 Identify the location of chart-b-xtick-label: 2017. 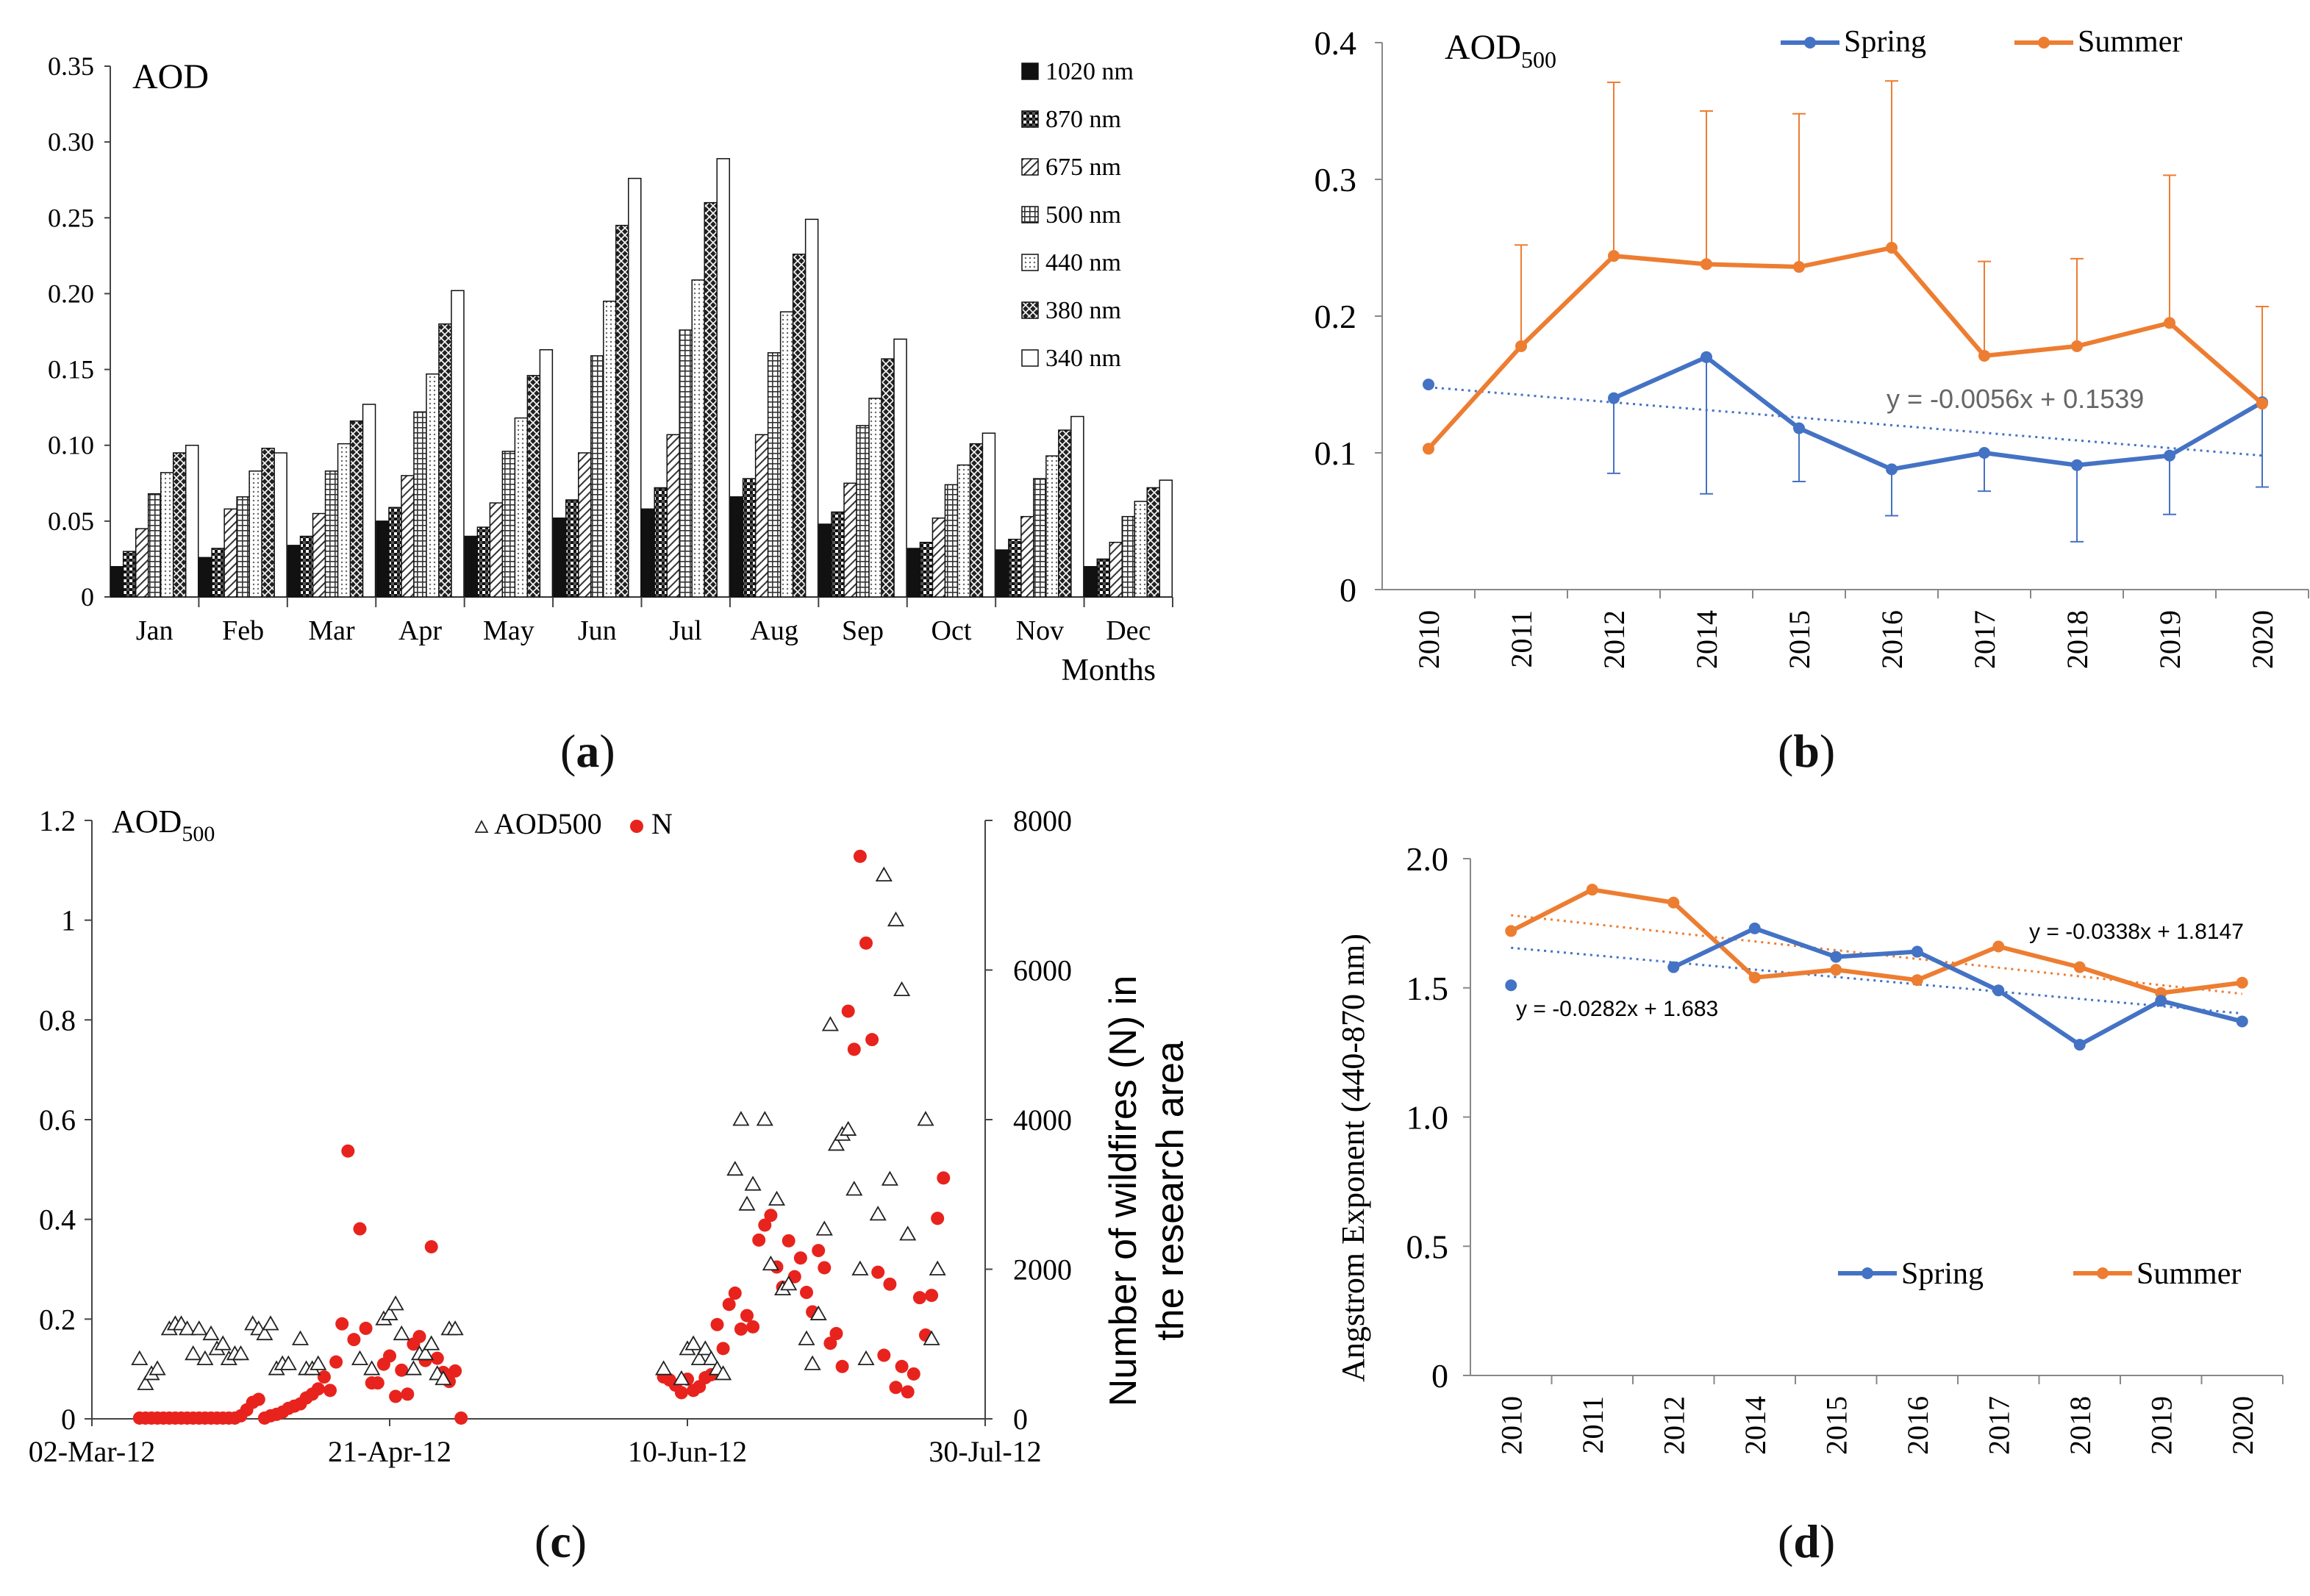
(1984, 639).